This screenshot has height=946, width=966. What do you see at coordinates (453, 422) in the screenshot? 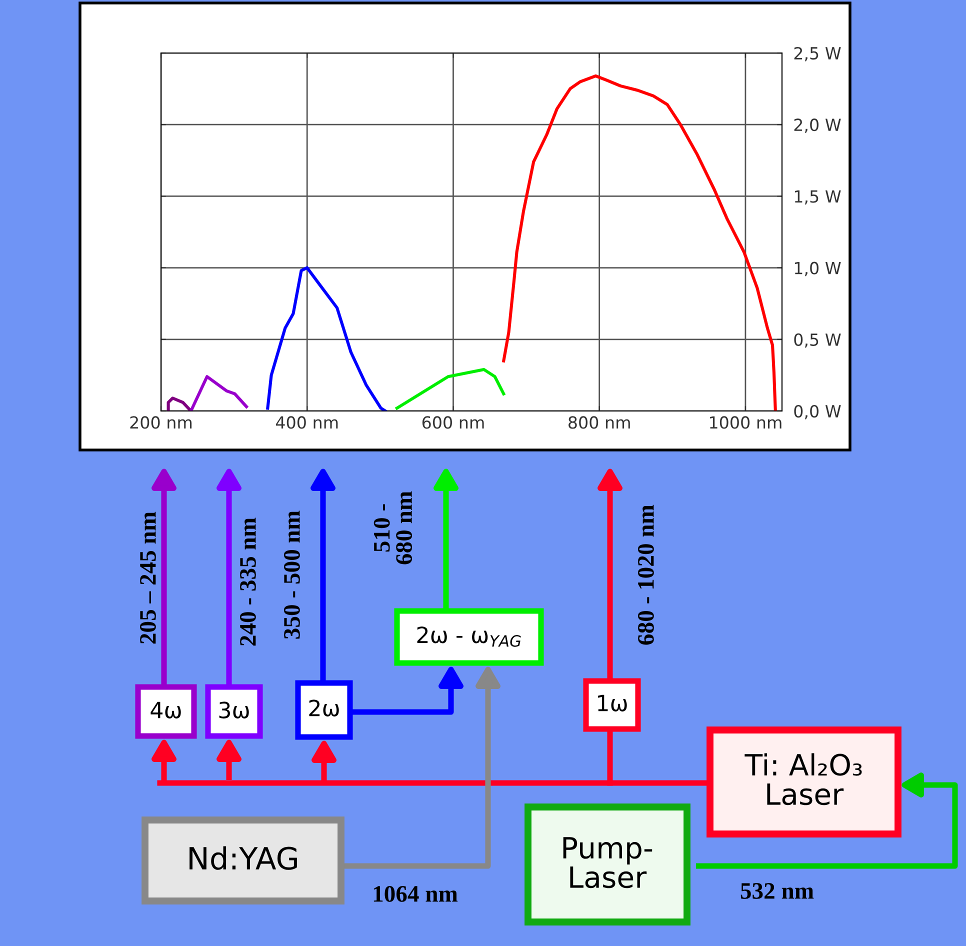
I see `x-tick-label: 600 nm` at bounding box center [453, 422].